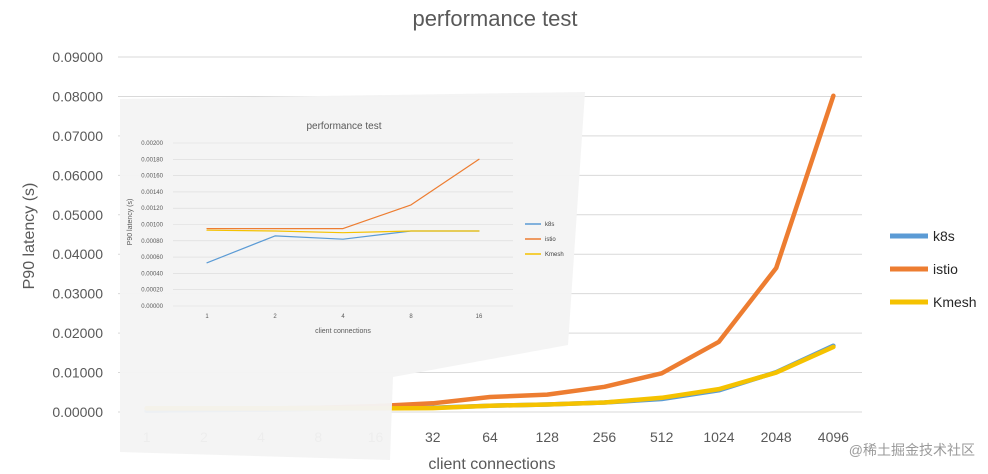 The image size is (988, 474). Describe the element at coordinates (343, 126) in the screenshot. I see `inset-chart-title: performance test` at that location.